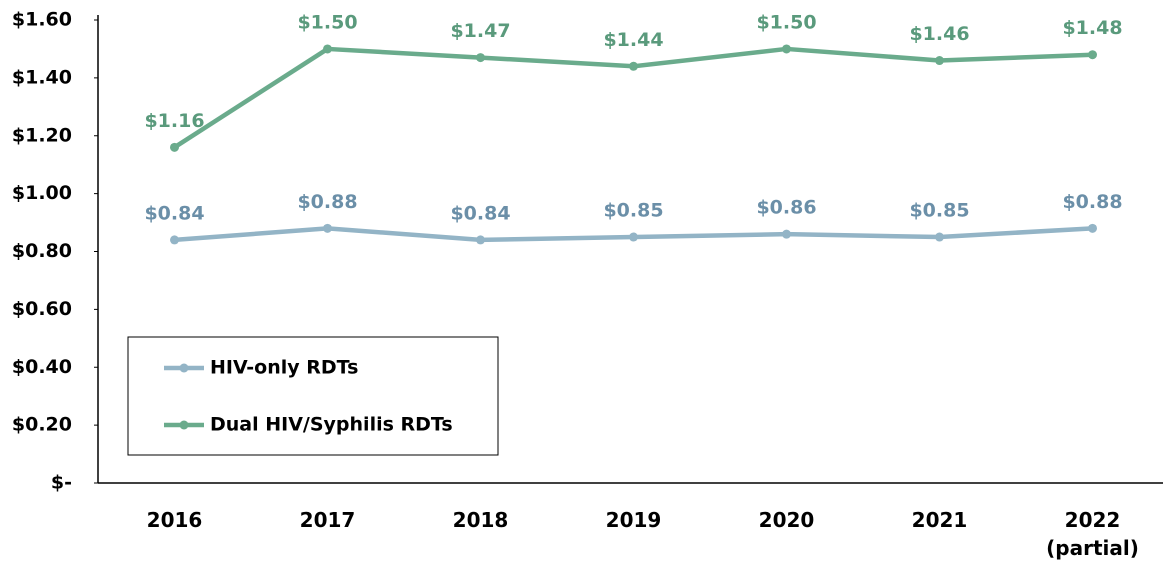 The width and height of the screenshot is (1165, 566). What do you see at coordinates (42, 251) in the screenshot?
I see `y-tick-label: $0.80` at bounding box center [42, 251].